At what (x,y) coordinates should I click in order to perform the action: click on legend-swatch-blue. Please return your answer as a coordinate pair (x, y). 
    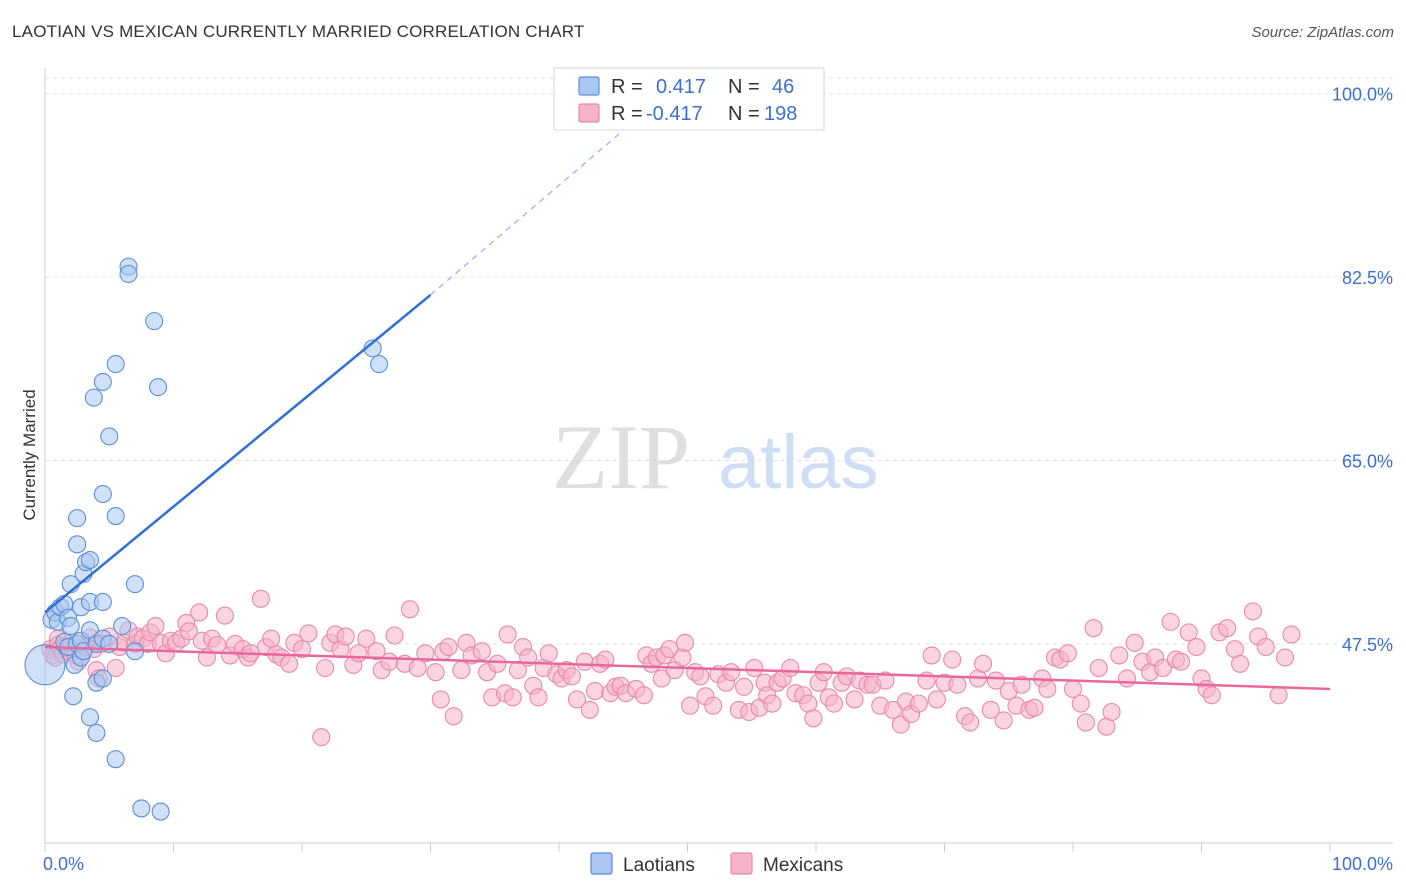
    Looking at the image, I should click on (589, 86).